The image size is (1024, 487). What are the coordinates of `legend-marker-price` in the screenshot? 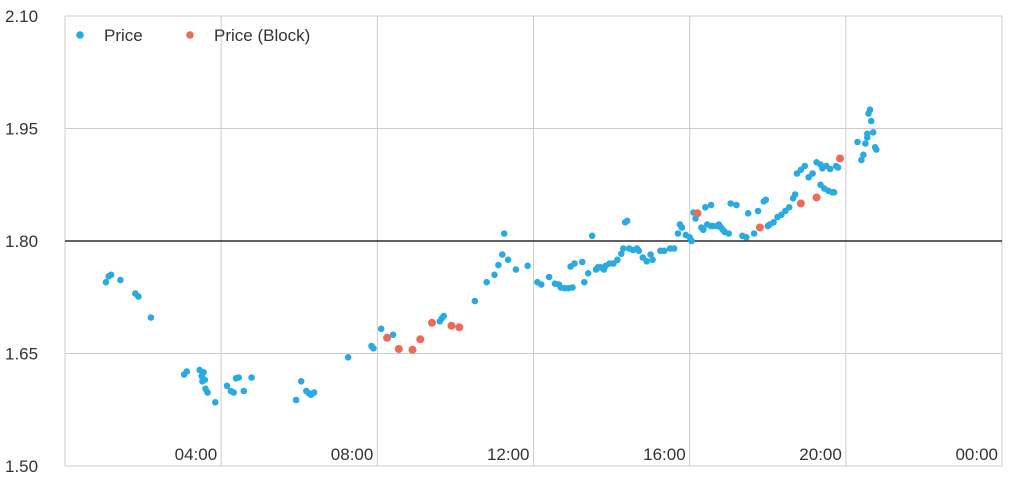 It's located at (80, 35).